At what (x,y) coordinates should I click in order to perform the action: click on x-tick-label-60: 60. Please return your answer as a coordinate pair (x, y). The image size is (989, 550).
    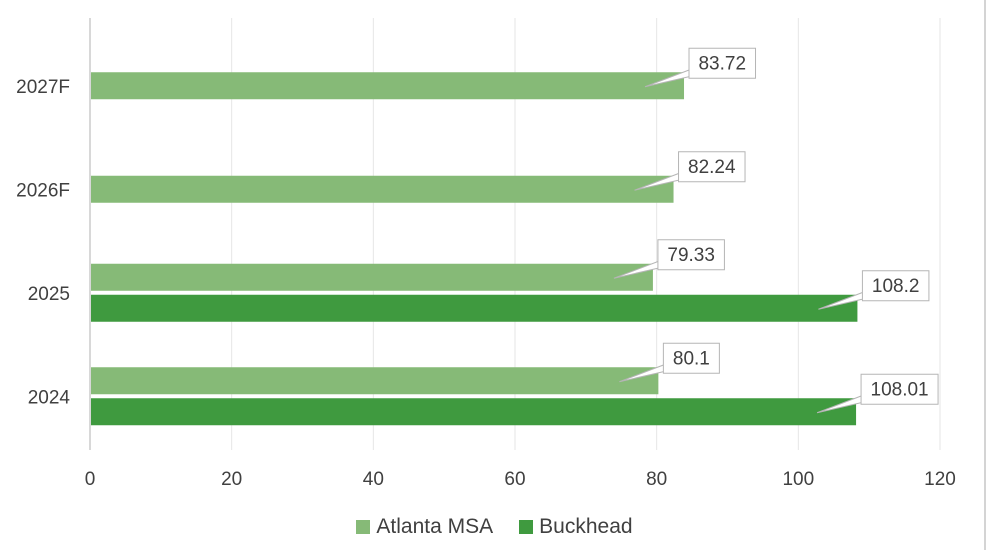
    Looking at the image, I should click on (514, 479).